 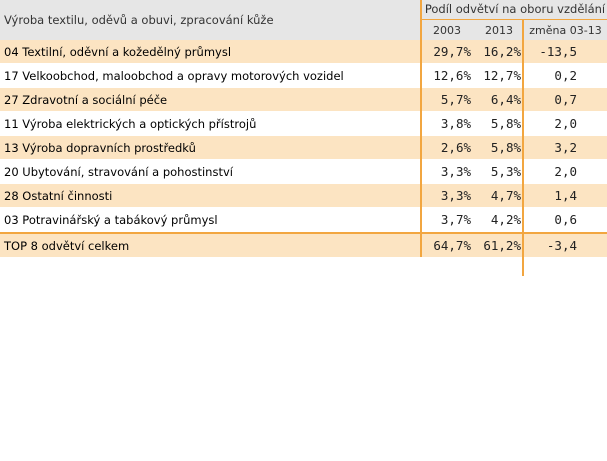 What do you see at coordinates (58, 196) in the screenshot?
I see `row-label: 28 Ostatní činnosti` at bounding box center [58, 196].